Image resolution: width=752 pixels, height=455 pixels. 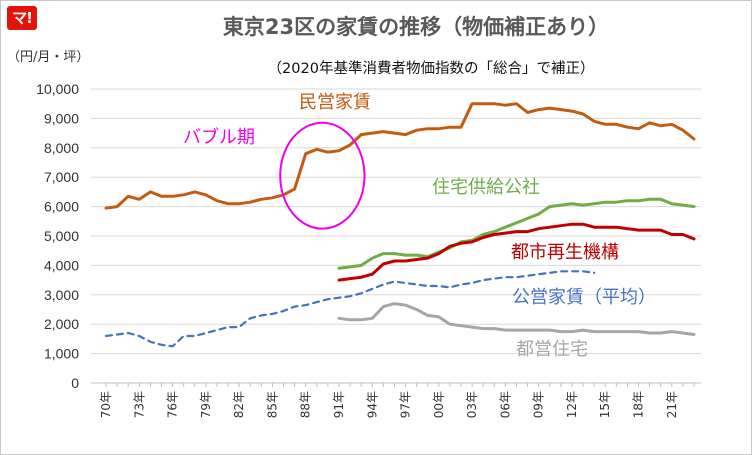 I want to click on y-tick-label: 5,000, so click(x=61, y=236).